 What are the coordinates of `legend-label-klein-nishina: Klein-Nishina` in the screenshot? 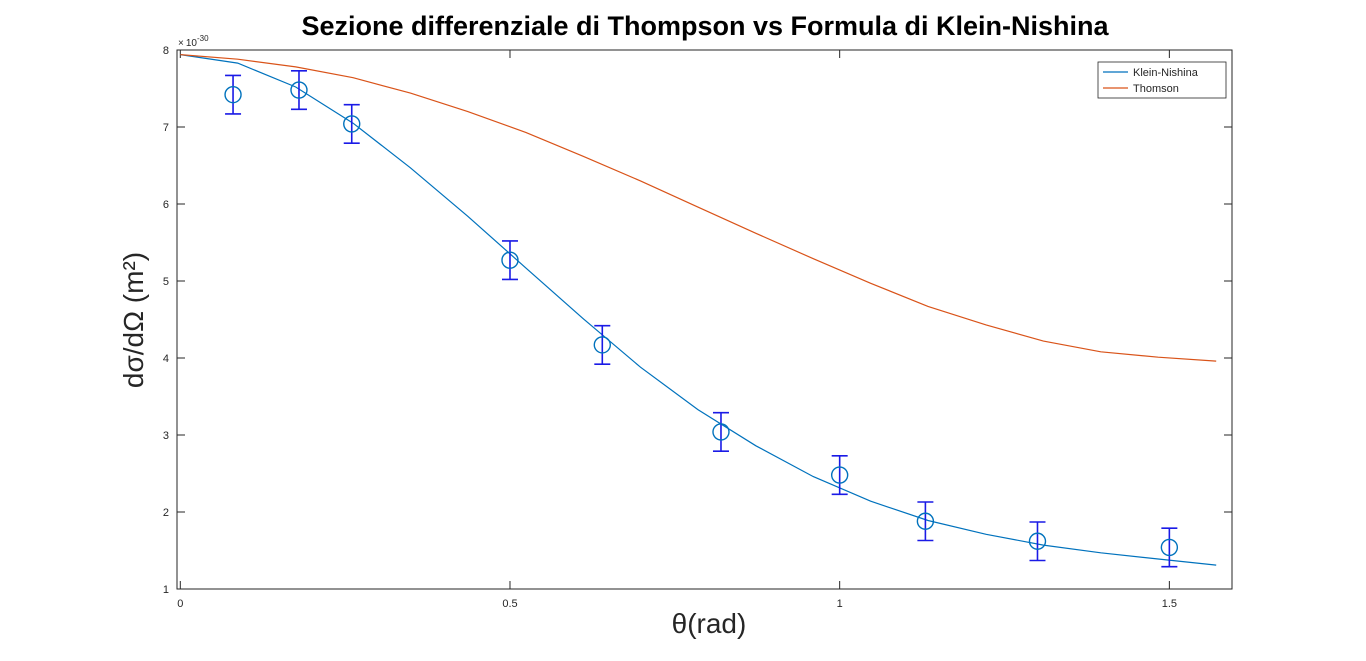 It's located at (1166, 73).